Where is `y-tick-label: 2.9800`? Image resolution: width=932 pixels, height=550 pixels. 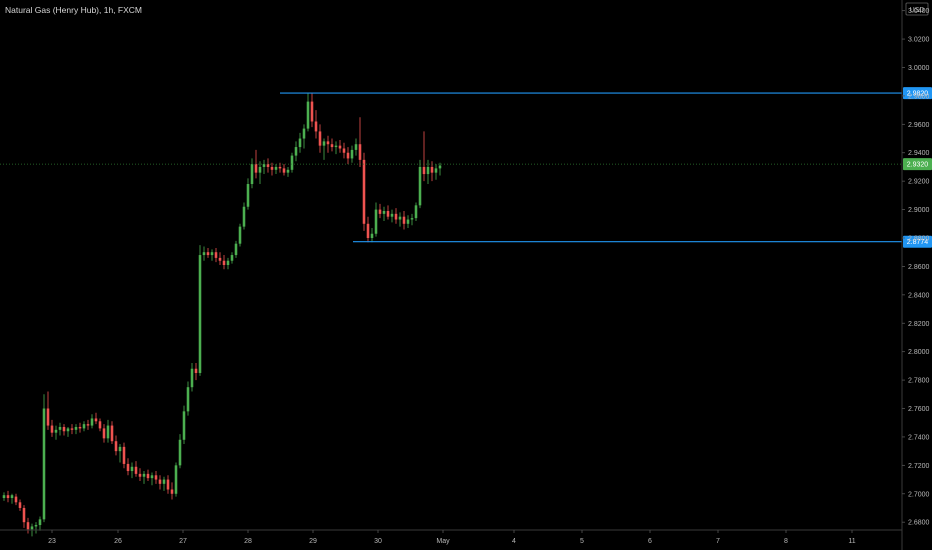
y-tick-label: 2.9800 is located at coordinates (919, 96).